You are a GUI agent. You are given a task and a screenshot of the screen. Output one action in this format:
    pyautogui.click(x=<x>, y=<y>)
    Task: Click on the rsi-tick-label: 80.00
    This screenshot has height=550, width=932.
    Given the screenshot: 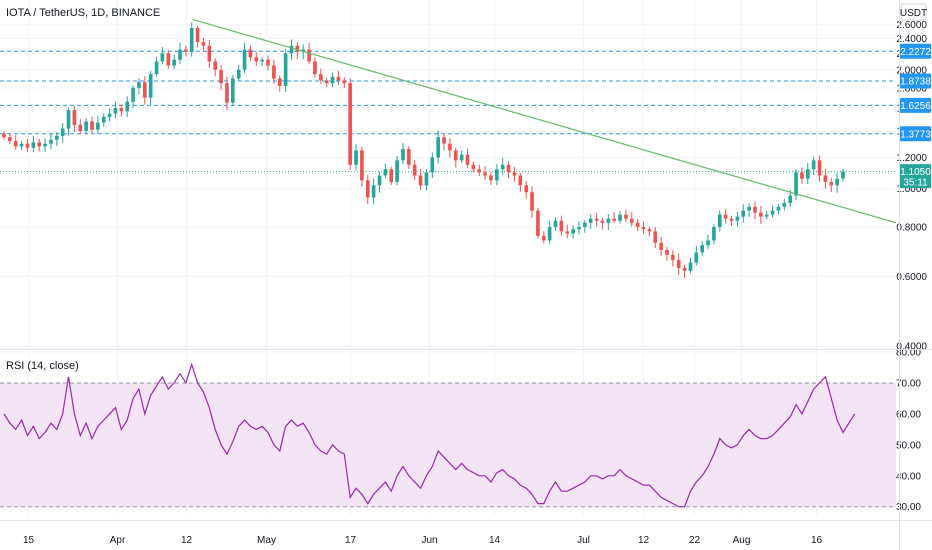 What is the action you would take?
    pyautogui.click(x=908, y=353)
    